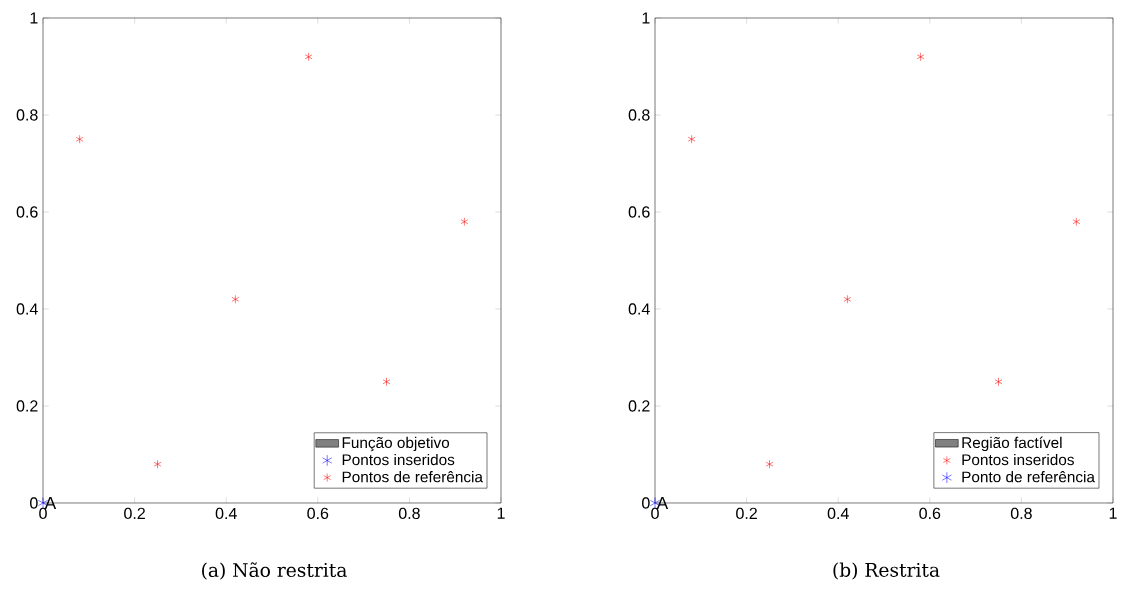  I want to click on legend-label: Região factível, so click(1012, 444).